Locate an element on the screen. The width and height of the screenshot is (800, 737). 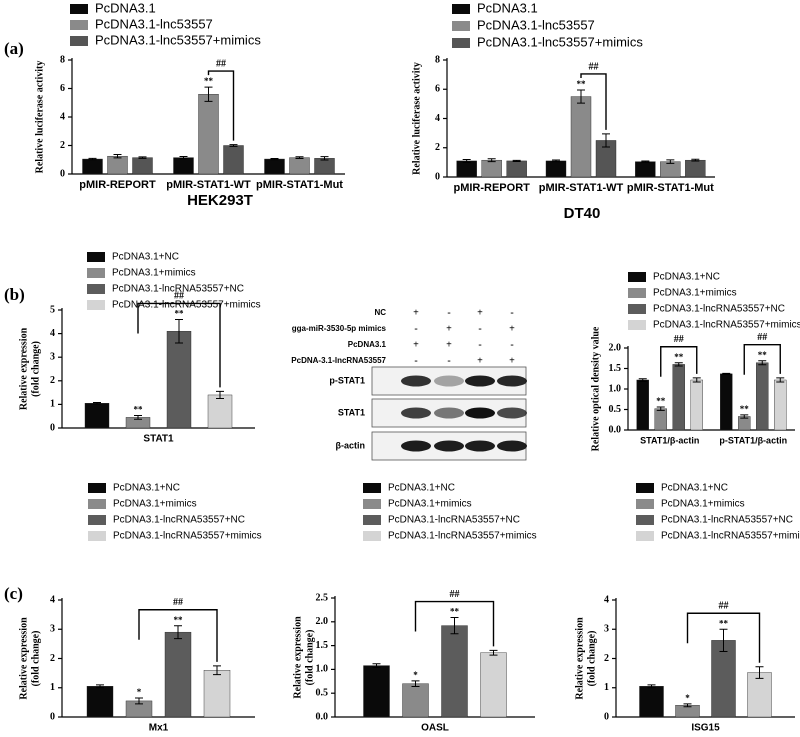
y-tick-label: 1 is located at coordinates (52, 687).